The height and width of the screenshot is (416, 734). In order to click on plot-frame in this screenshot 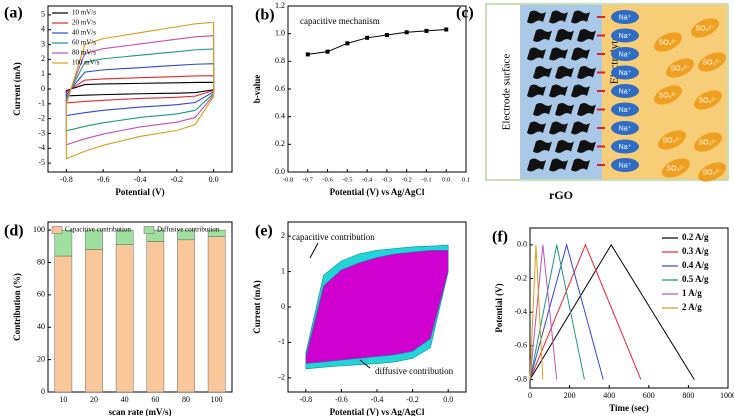, I will do `click(140, 307)`.